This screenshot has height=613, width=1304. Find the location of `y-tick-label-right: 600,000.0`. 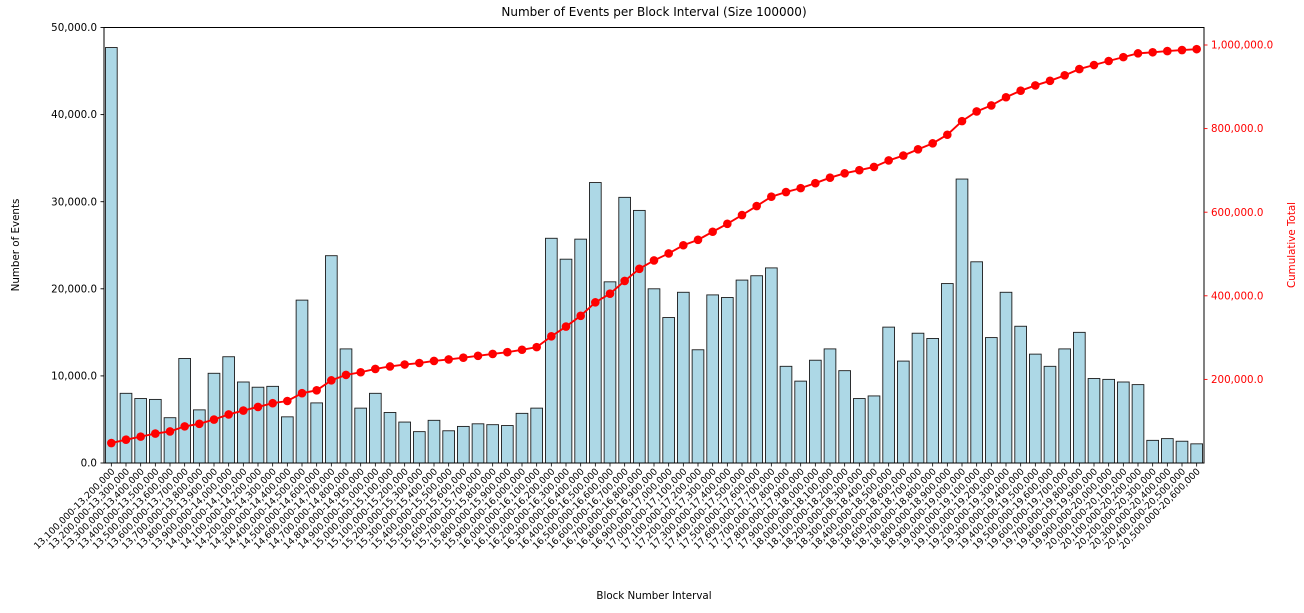

y-tick-label-right: 600,000.0 is located at coordinates (1237, 213).